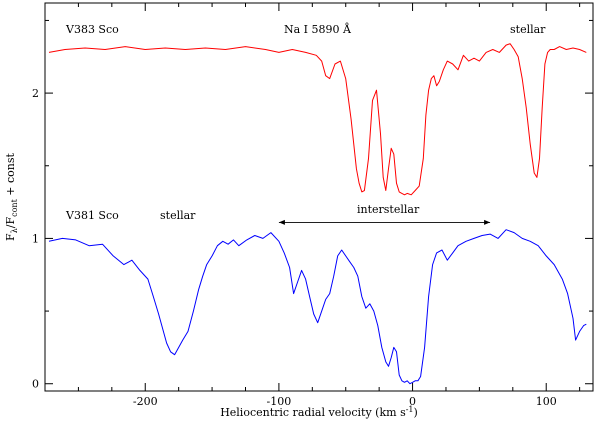  I want to click on y-axis-label: Fλ/Fcont + const, so click(11, 196).